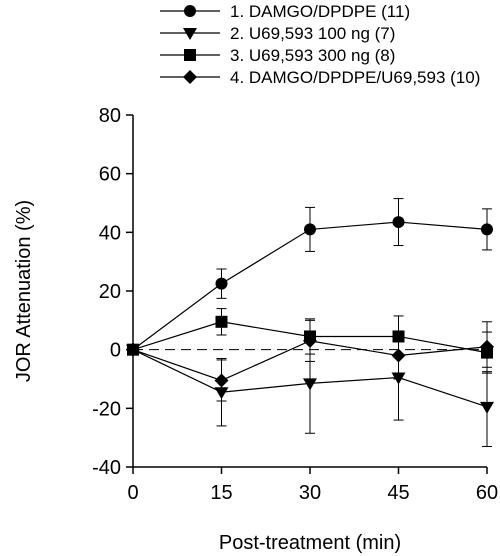 The height and width of the screenshot is (556, 500). Describe the element at coordinates (132, 493) in the screenshot. I see `x-tick-label: 0` at that location.